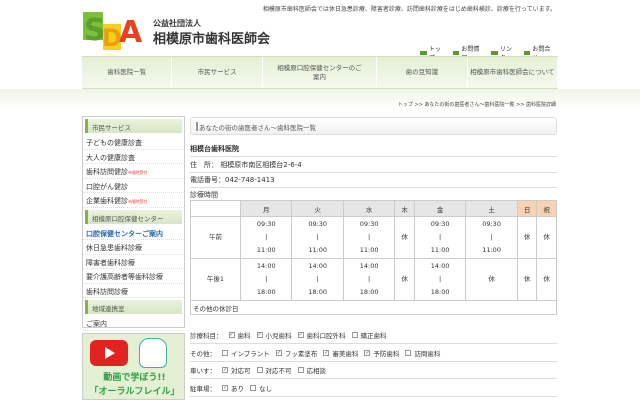  Describe the element at coordinates (215, 237) in the screenshot. I see `period-label: 午前` at that location.